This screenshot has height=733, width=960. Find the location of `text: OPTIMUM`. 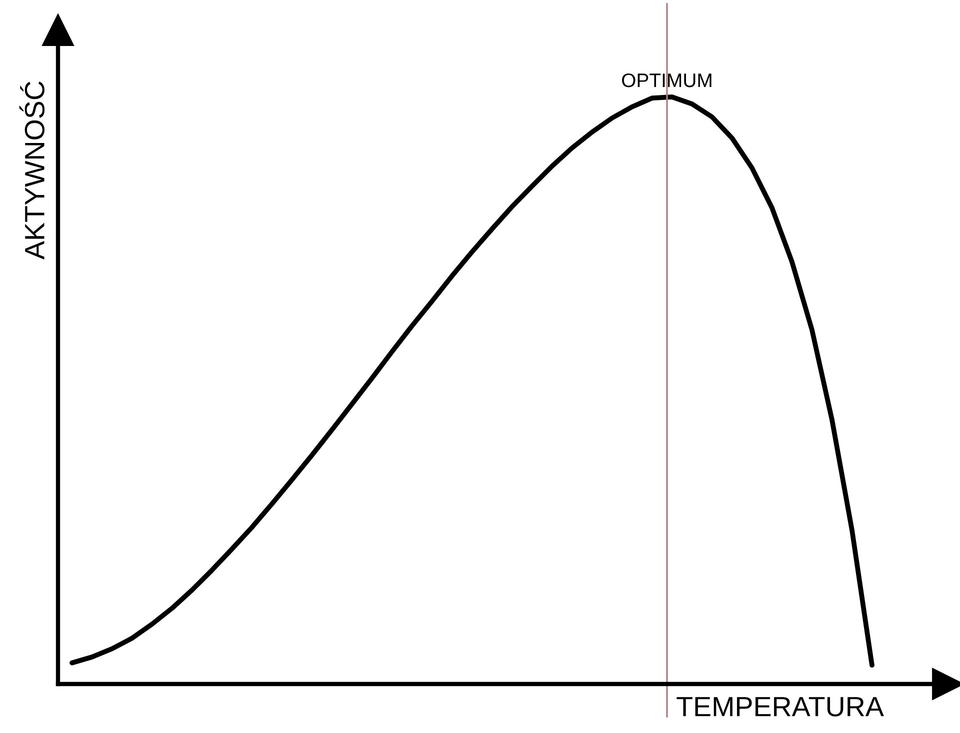

text: OPTIMUM is located at coordinates (667, 80).